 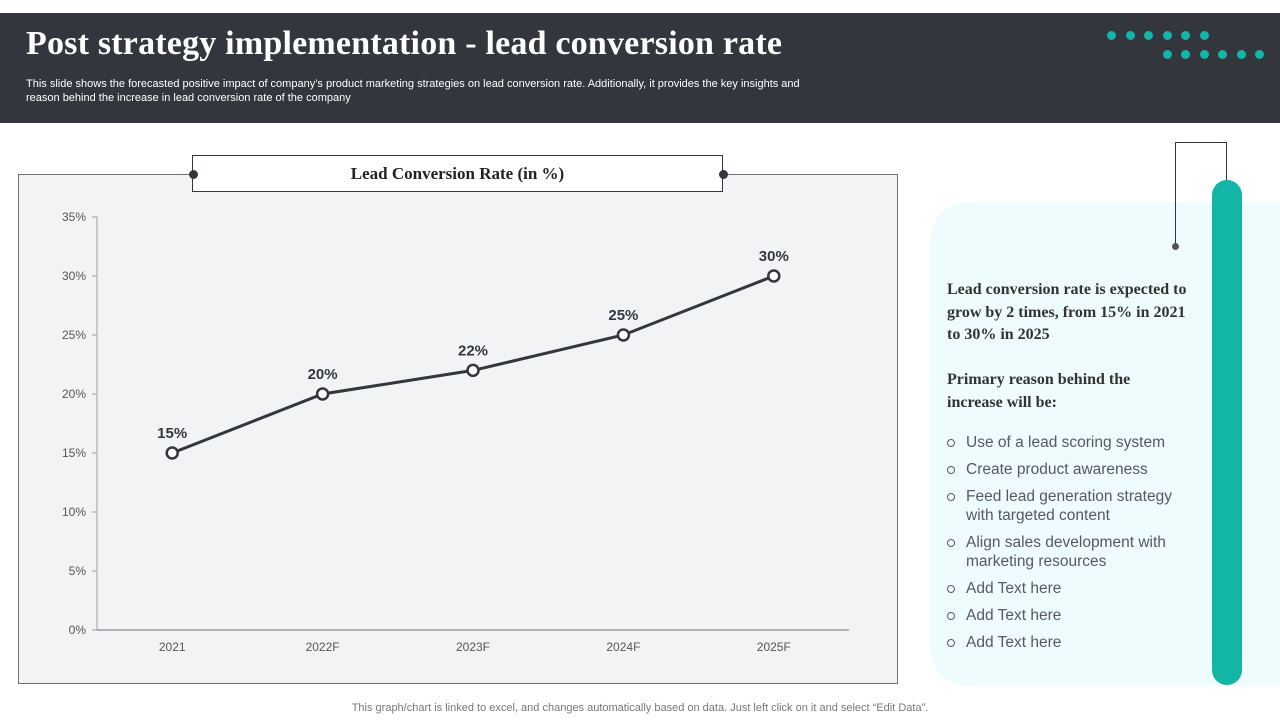 I want to click on data-label: 25%, so click(x=623, y=315).